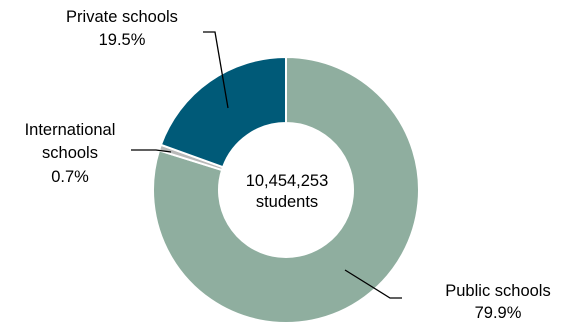  Describe the element at coordinates (70, 130) in the screenshot. I see `label-international-schools-line1: International` at that location.